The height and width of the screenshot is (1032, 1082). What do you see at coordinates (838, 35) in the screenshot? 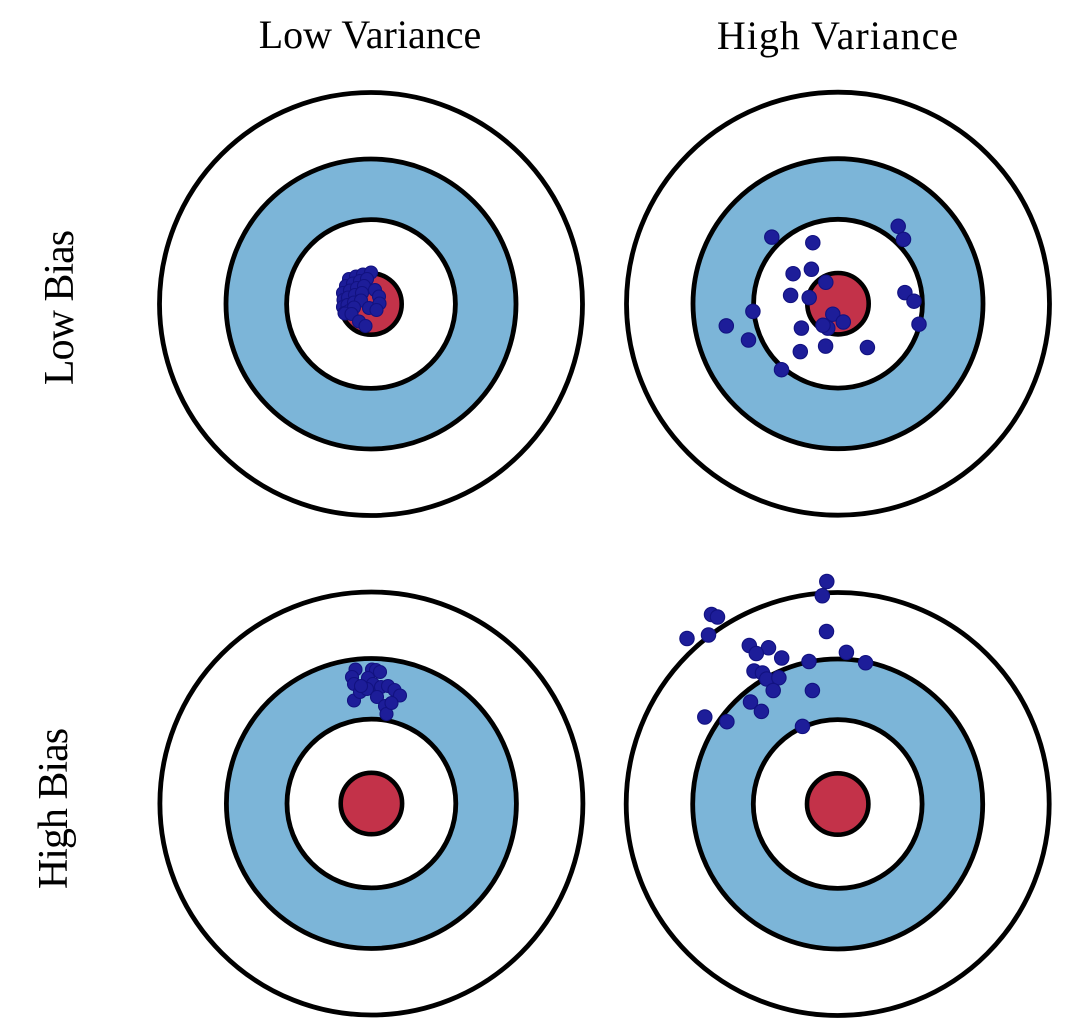
I see `svg-text: High Variance` at bounding box center [838, 35].